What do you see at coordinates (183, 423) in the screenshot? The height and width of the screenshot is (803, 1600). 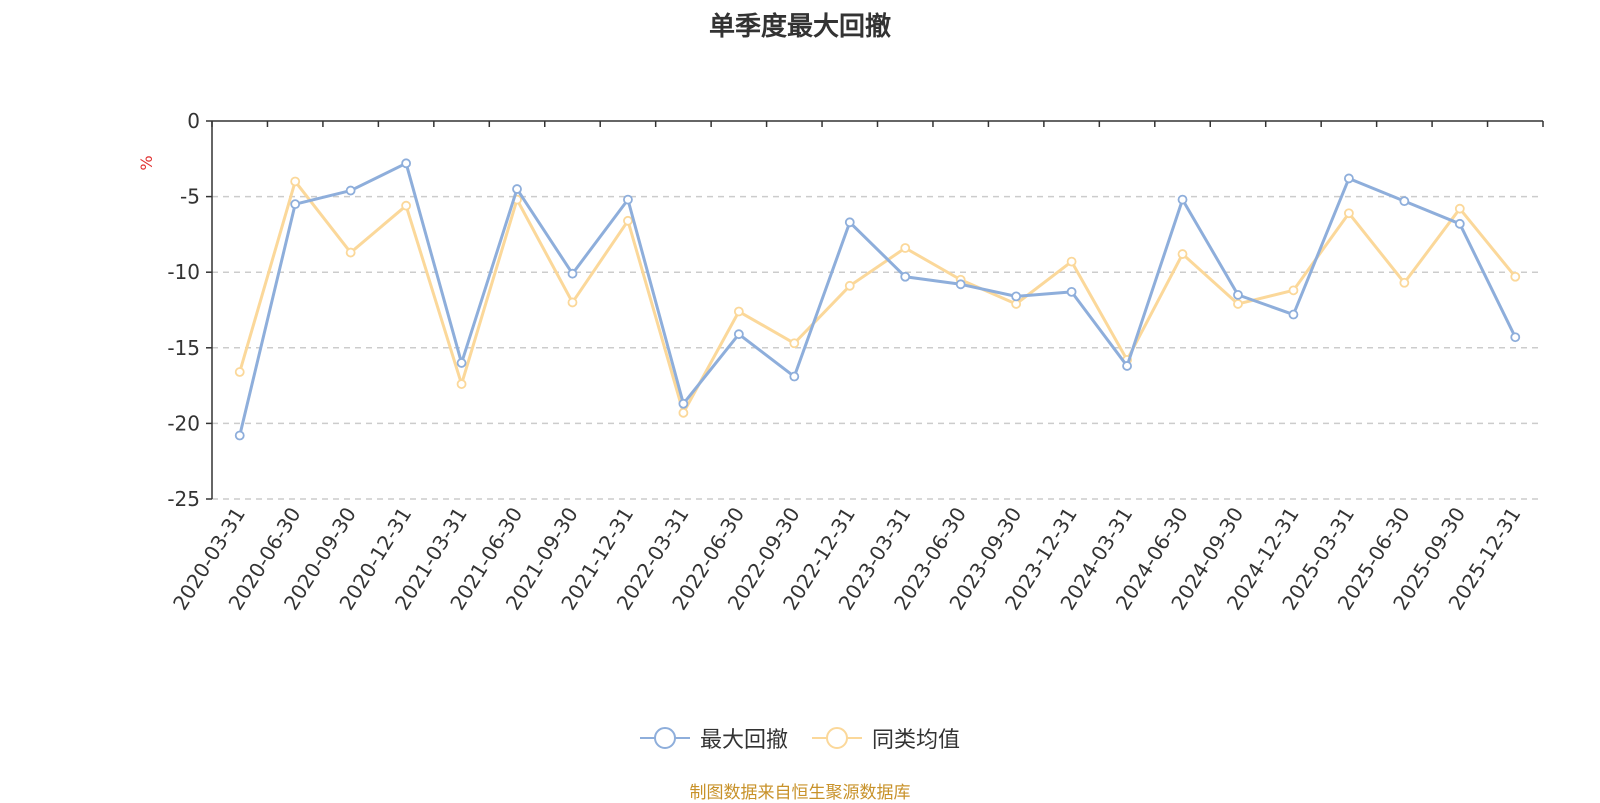 I see `y-tick-label: -20` at bounding box center [183, 423].